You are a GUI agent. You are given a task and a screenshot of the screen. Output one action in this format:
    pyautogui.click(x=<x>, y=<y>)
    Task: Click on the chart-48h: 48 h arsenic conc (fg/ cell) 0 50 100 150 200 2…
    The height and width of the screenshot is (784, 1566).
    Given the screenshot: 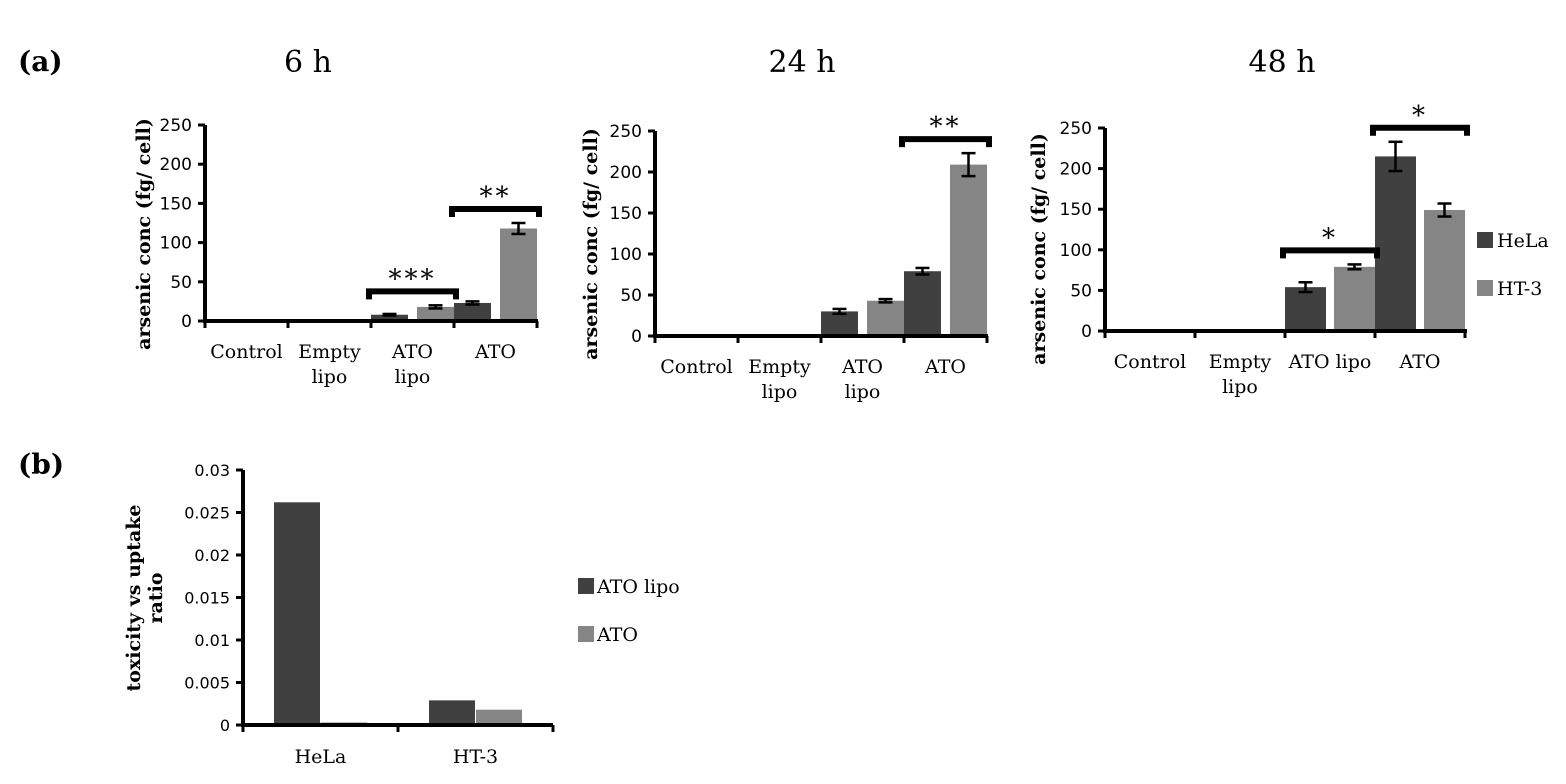 What is the action you would take?
    pyautogui.click(x=1249, y=221)
    